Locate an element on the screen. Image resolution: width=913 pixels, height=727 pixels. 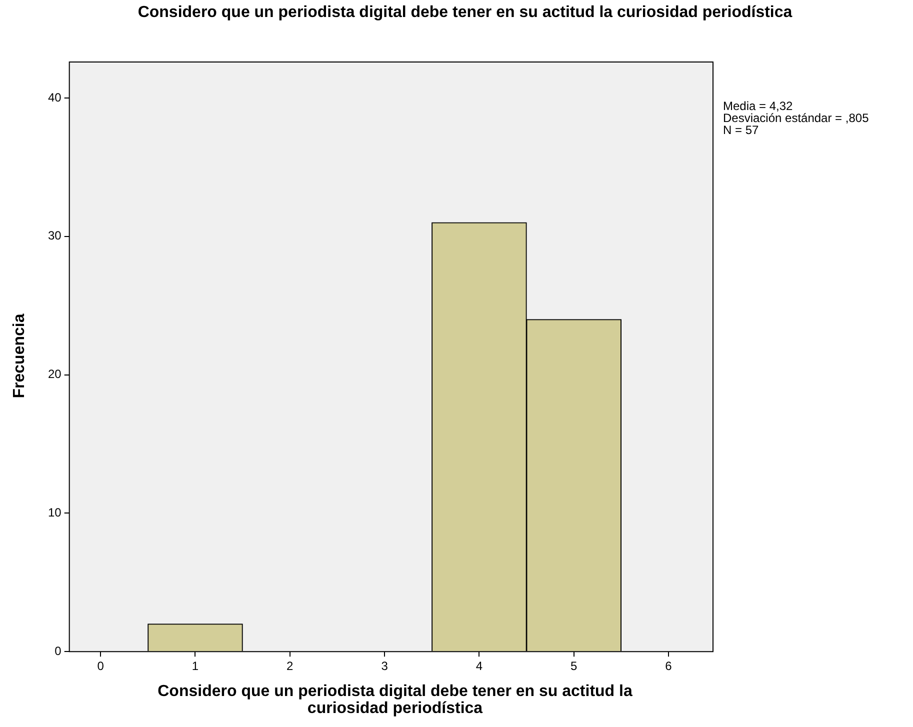
y-tick-label: 0 is located at coordinates (58, 651).